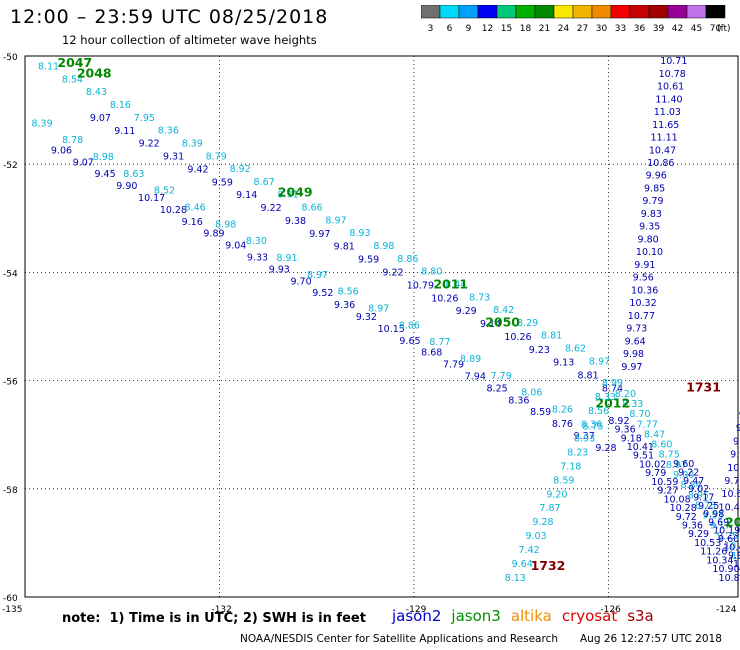 The width and height of the screenshot is (740, 650). I want to click on x-tick-label: -135, so click(12, 610).